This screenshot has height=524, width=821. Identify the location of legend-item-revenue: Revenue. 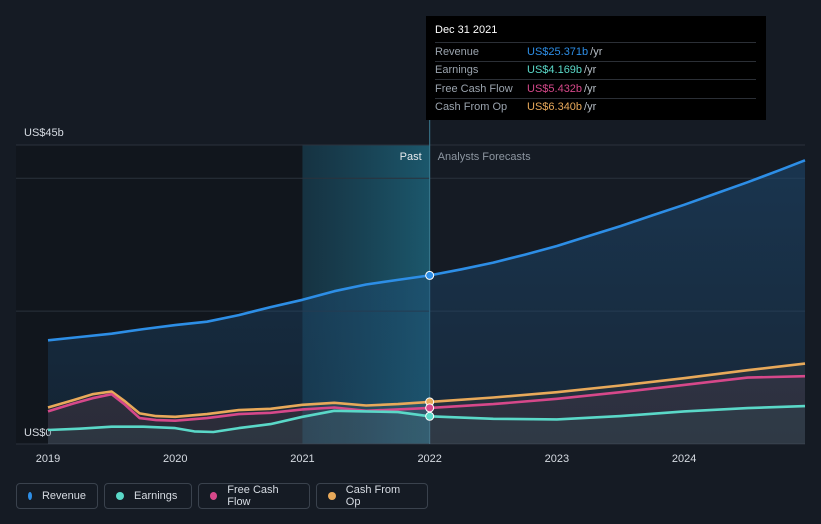
(57, 496).